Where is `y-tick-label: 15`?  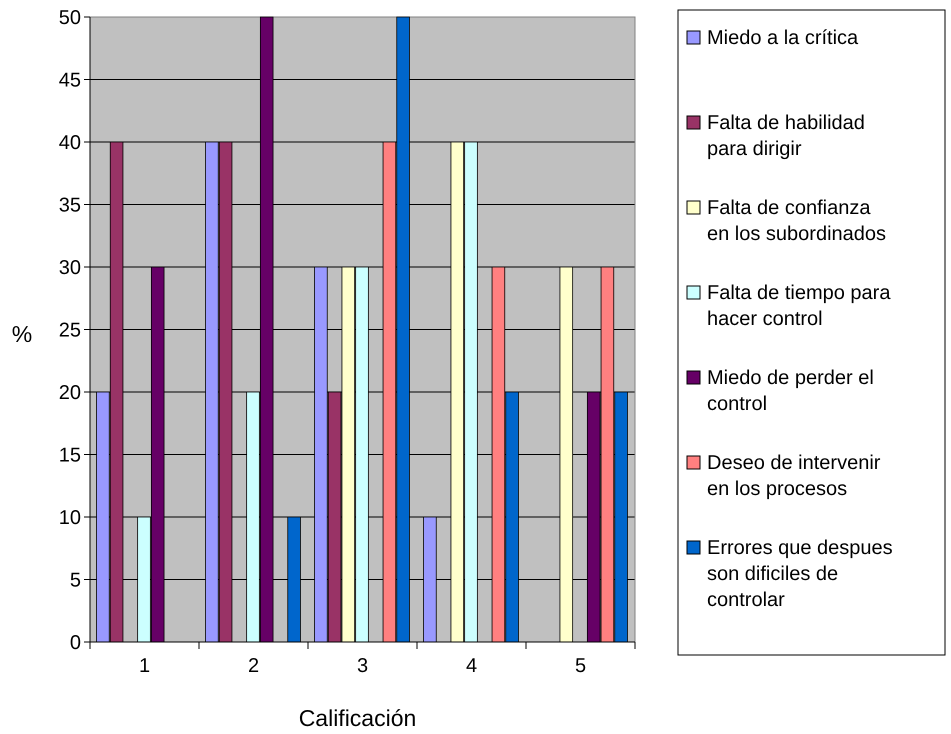
y-tick-label: 15 is located at coordinates (69, 455).